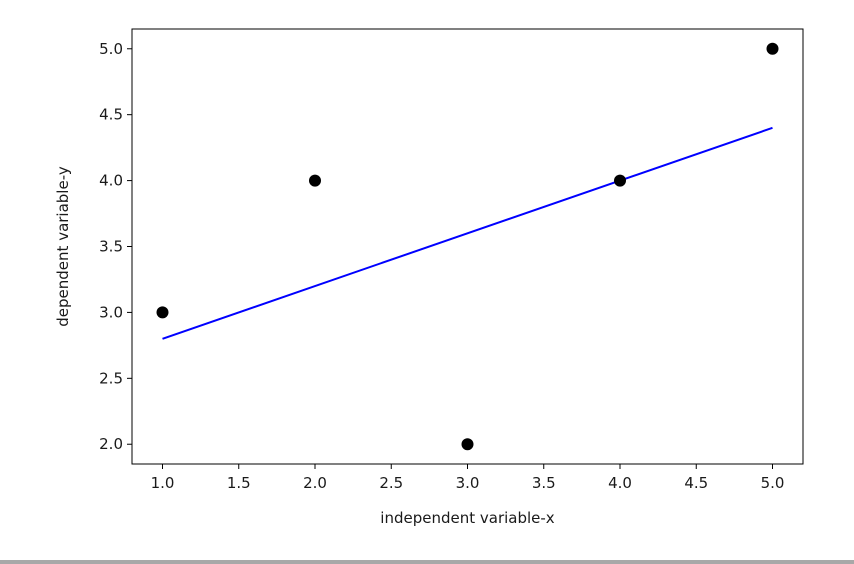  What do you see at coordinates (111, 312) in the screenshot?
I see `y-tick-label: 3.0` at bounding box center [111, 312].